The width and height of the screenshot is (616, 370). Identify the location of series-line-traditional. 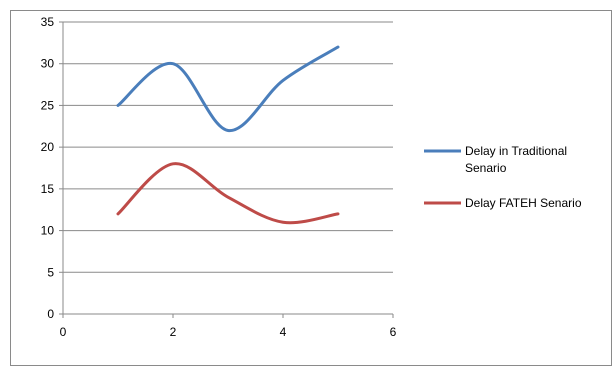
(228, 88).